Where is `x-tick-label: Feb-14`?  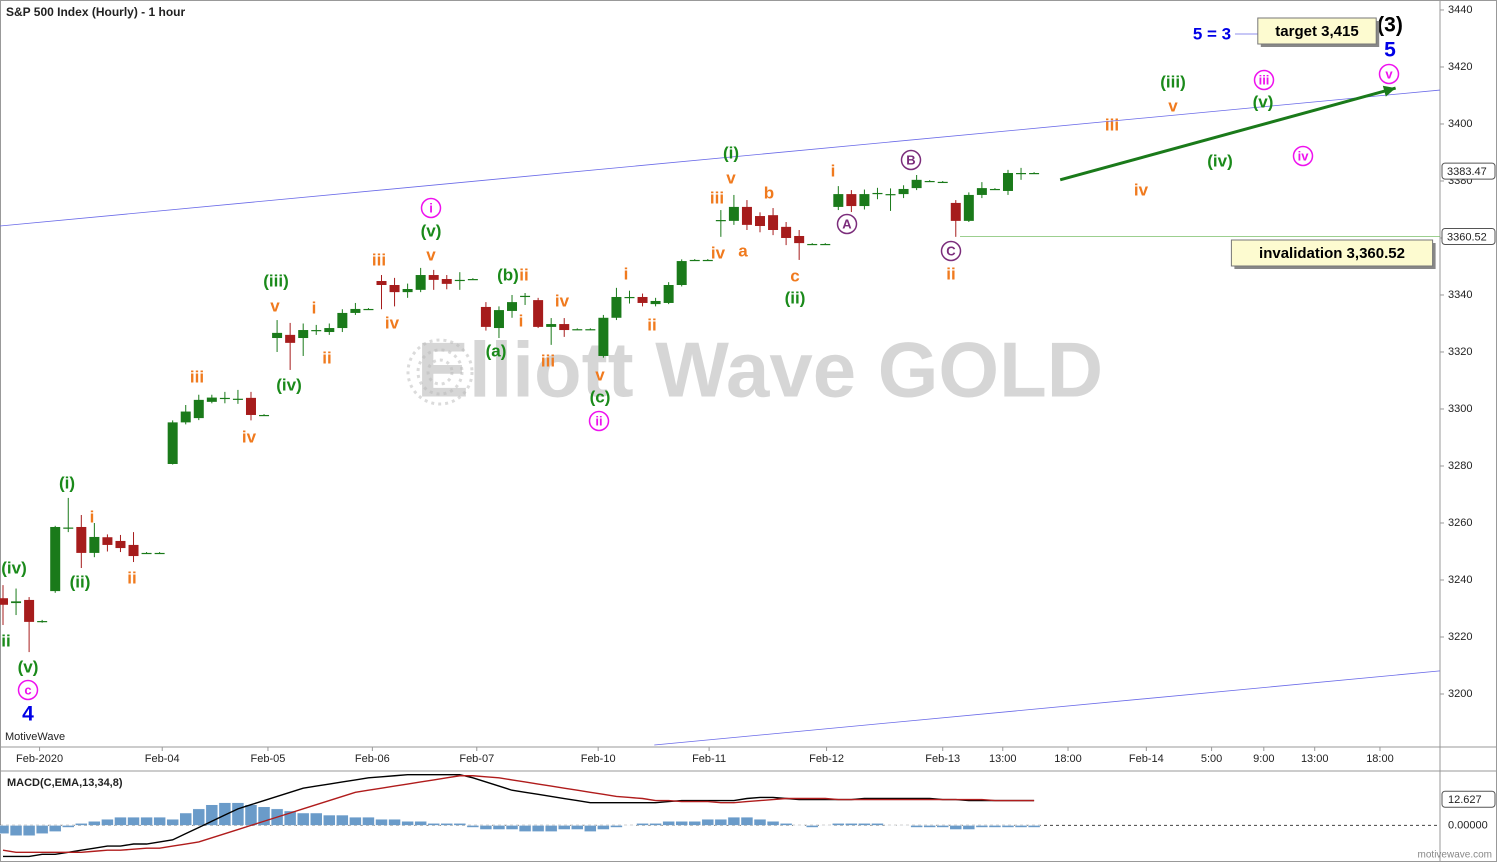
x-tick-label: Feb-14 is located at coordinates (1146, 759).